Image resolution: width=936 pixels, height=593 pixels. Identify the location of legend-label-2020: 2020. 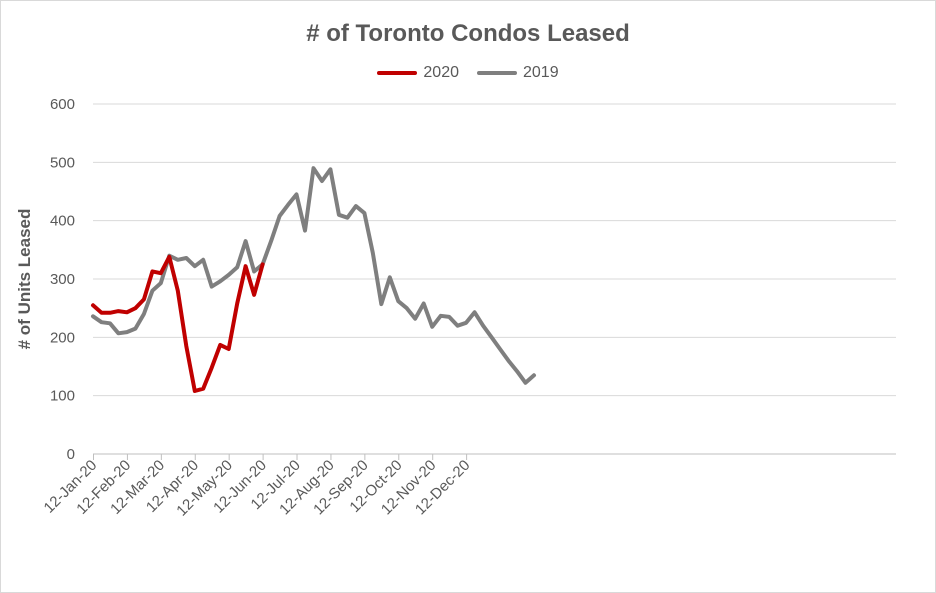
(441, 72).